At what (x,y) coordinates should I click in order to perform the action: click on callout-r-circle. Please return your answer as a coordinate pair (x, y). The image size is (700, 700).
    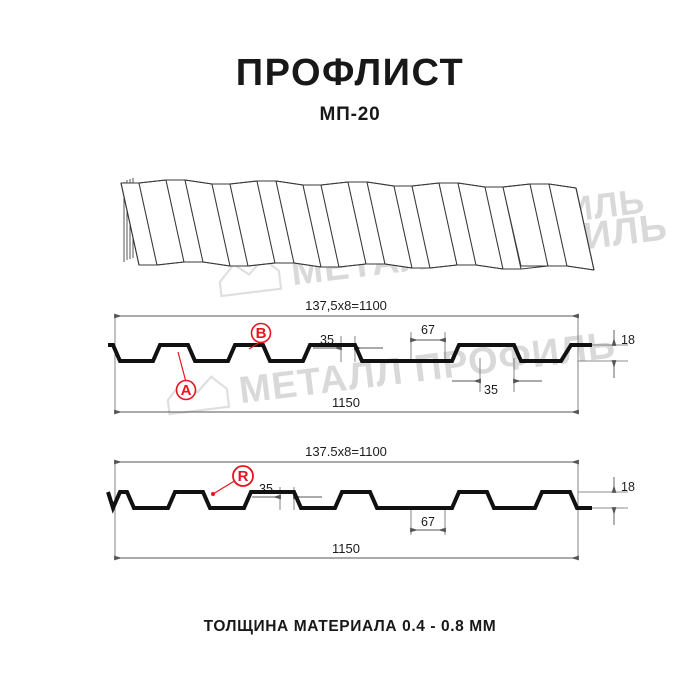
    Looking at the image, I should click on (243, 476).